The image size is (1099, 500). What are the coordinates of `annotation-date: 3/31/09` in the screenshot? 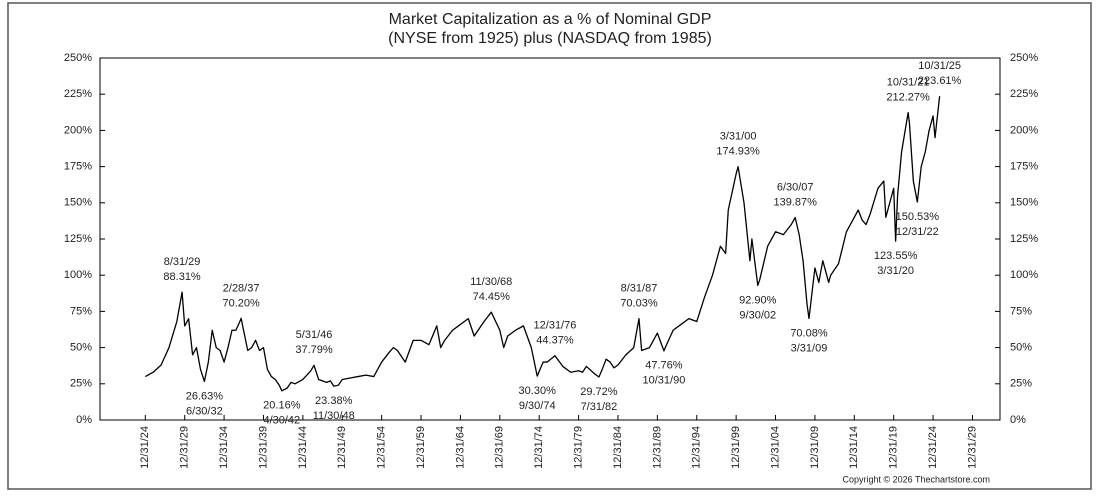 It's located at (809, 348).